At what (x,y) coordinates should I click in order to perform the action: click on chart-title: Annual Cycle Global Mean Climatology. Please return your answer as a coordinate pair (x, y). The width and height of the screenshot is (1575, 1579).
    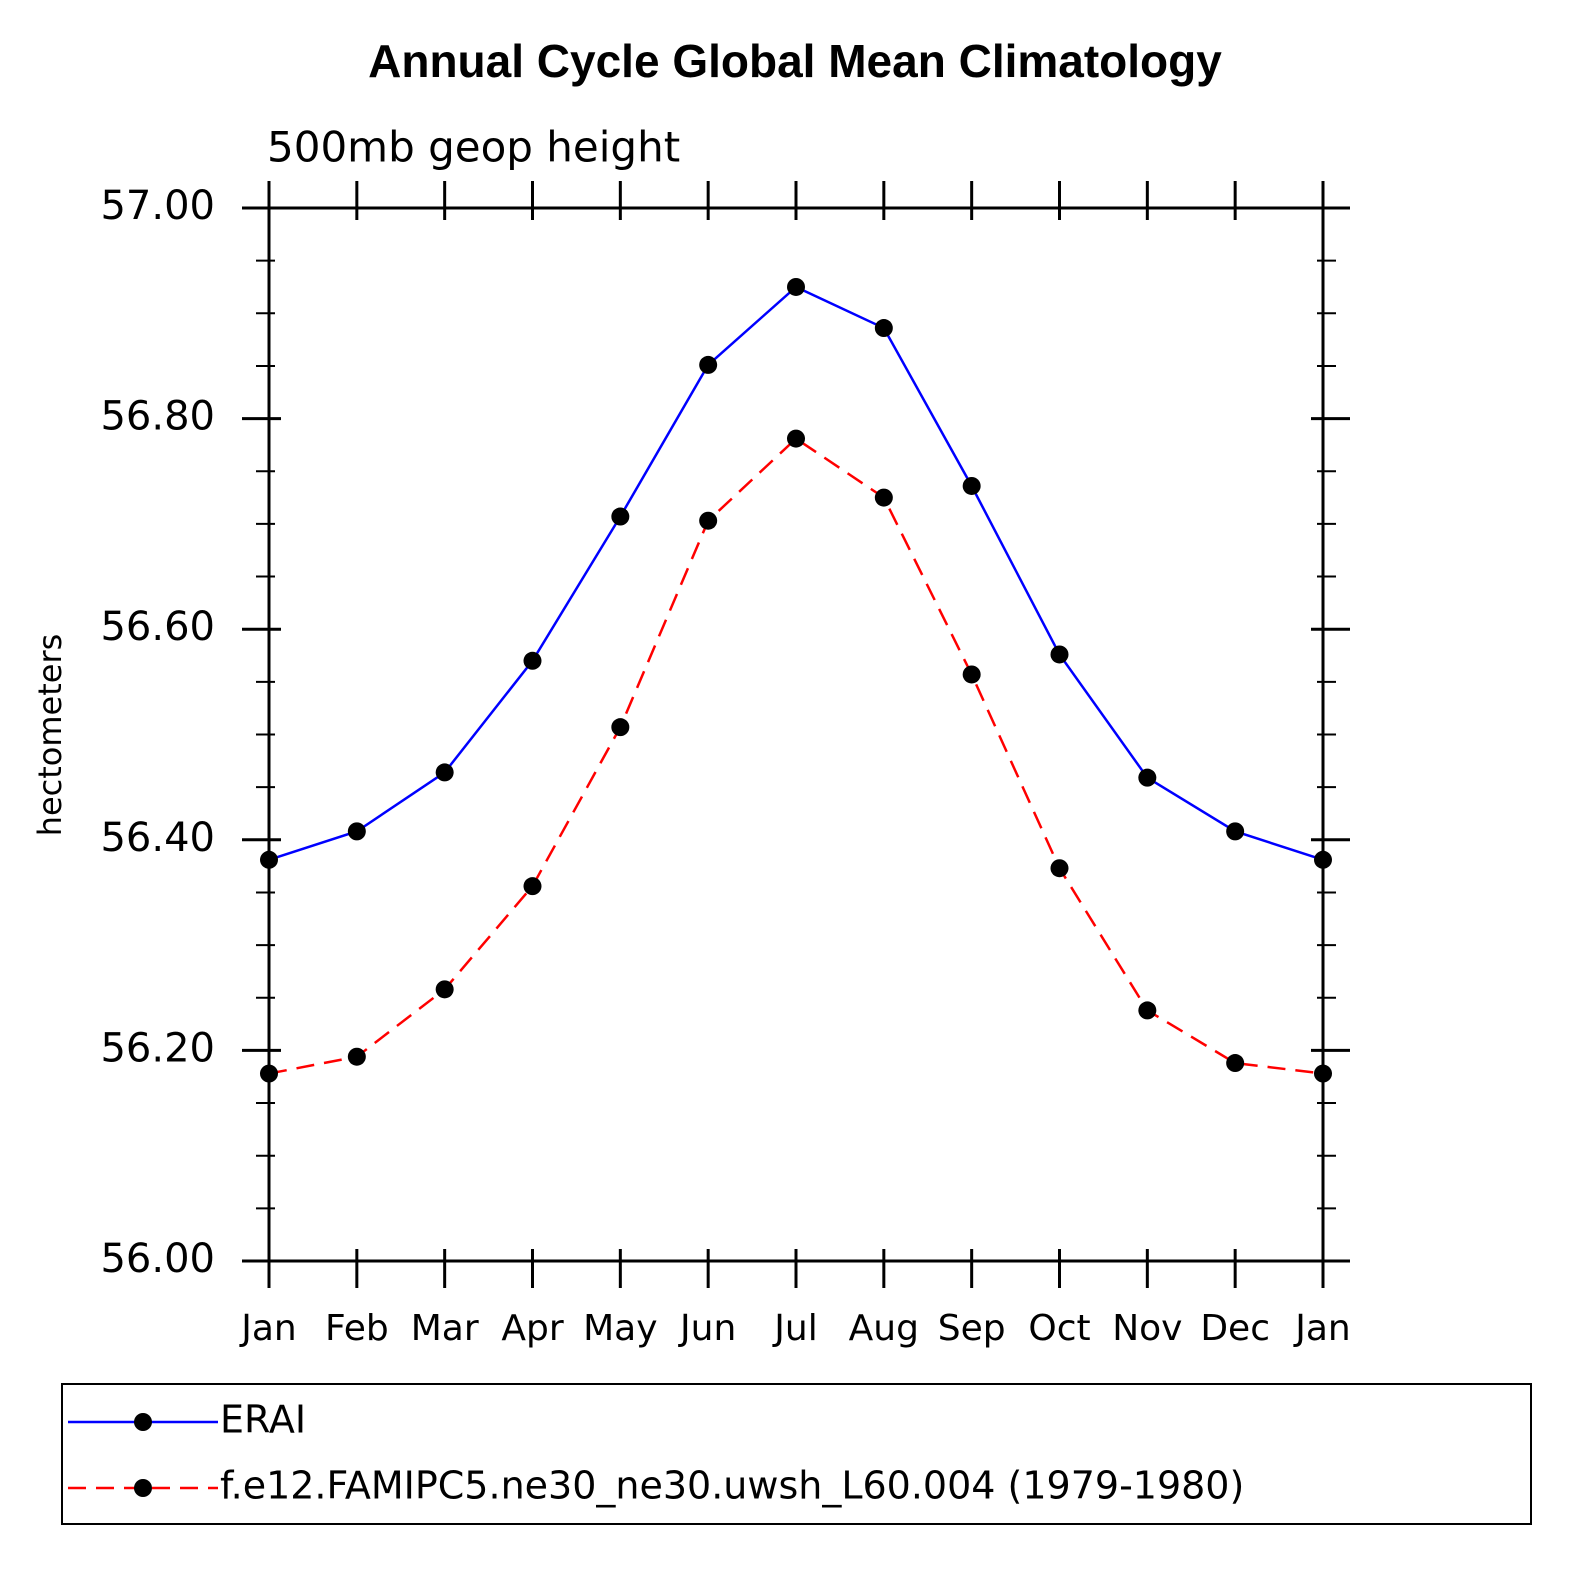
    Looking at the image, I should click on (795, 61).